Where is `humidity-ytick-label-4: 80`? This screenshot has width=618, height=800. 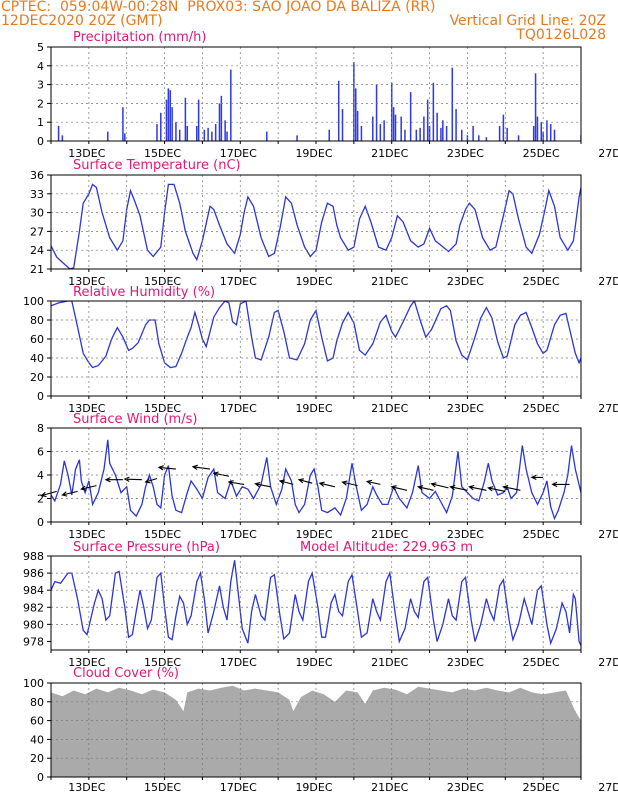 humidity-ytick-label-4: 80 is located at coordinates (37, 320).